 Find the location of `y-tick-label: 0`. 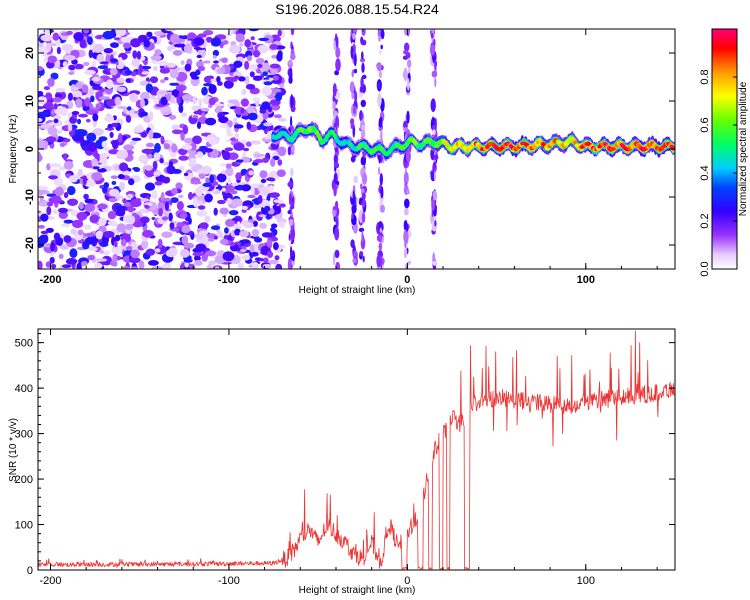

y-tick-label: 0 is located at coordinates (30, 149).